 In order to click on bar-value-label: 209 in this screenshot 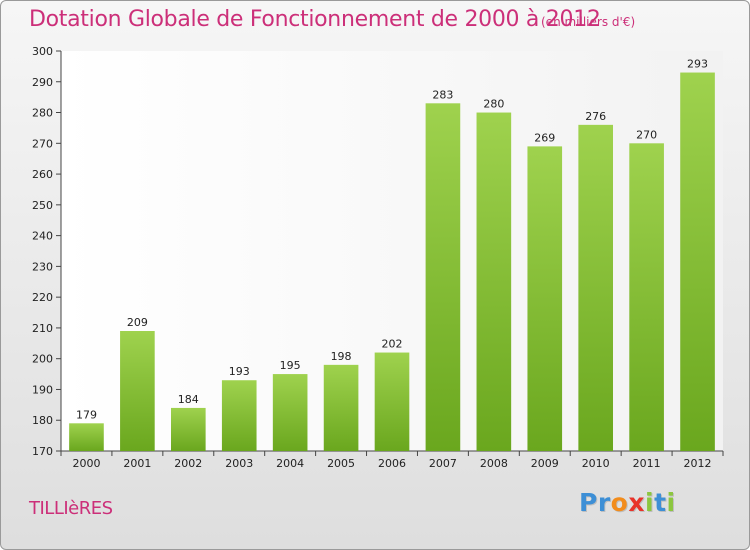, I will do `click(137, 322)`.